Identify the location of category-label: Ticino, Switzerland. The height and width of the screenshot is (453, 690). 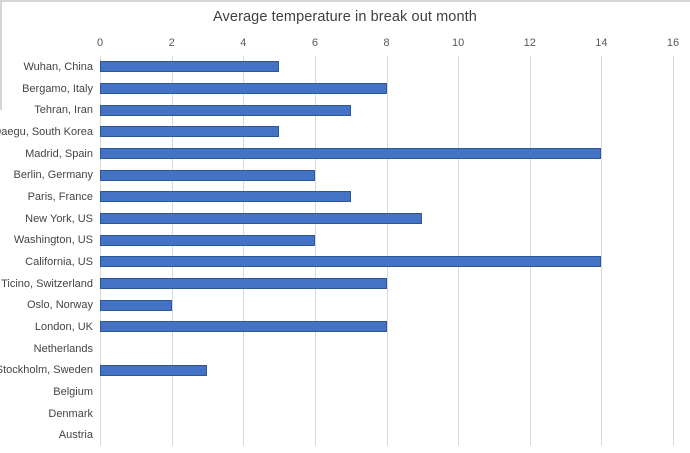
(47, 283).